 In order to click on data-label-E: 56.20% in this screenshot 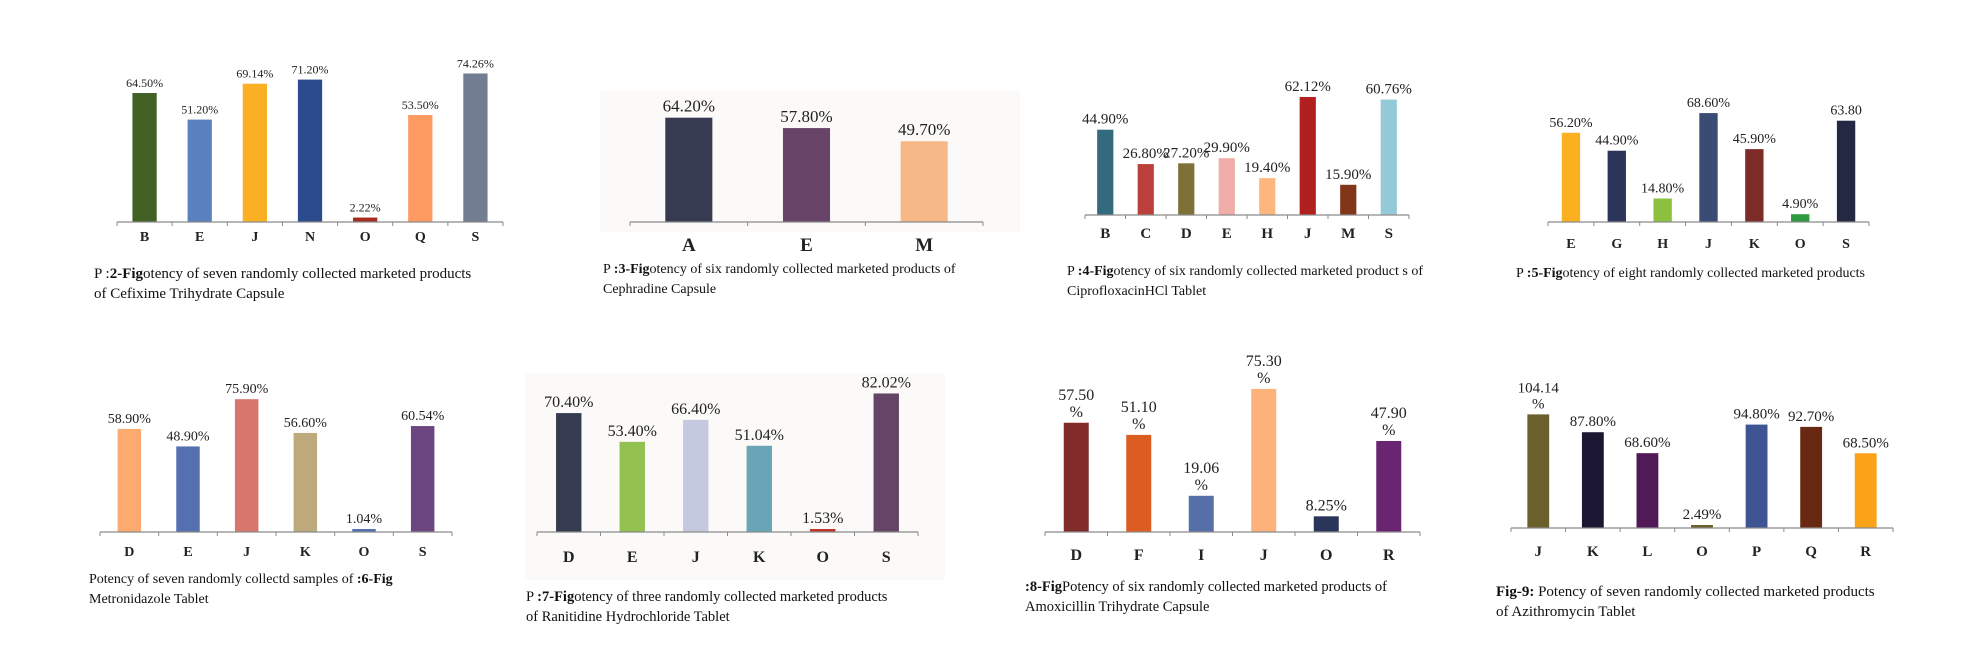, I will do `click(1571, 123)`.